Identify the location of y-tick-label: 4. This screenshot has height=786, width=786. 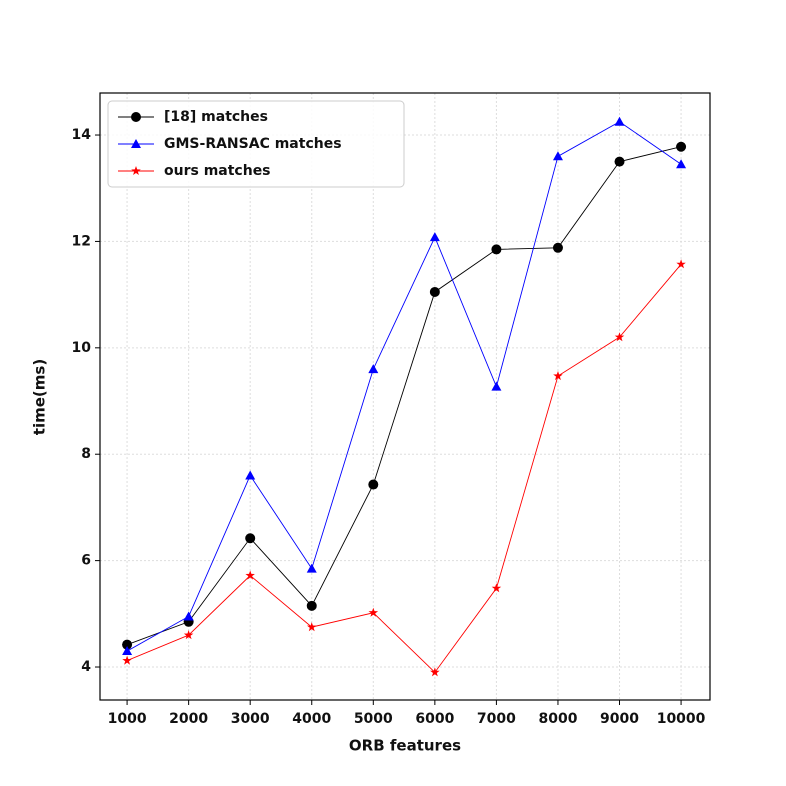
(86, 667).